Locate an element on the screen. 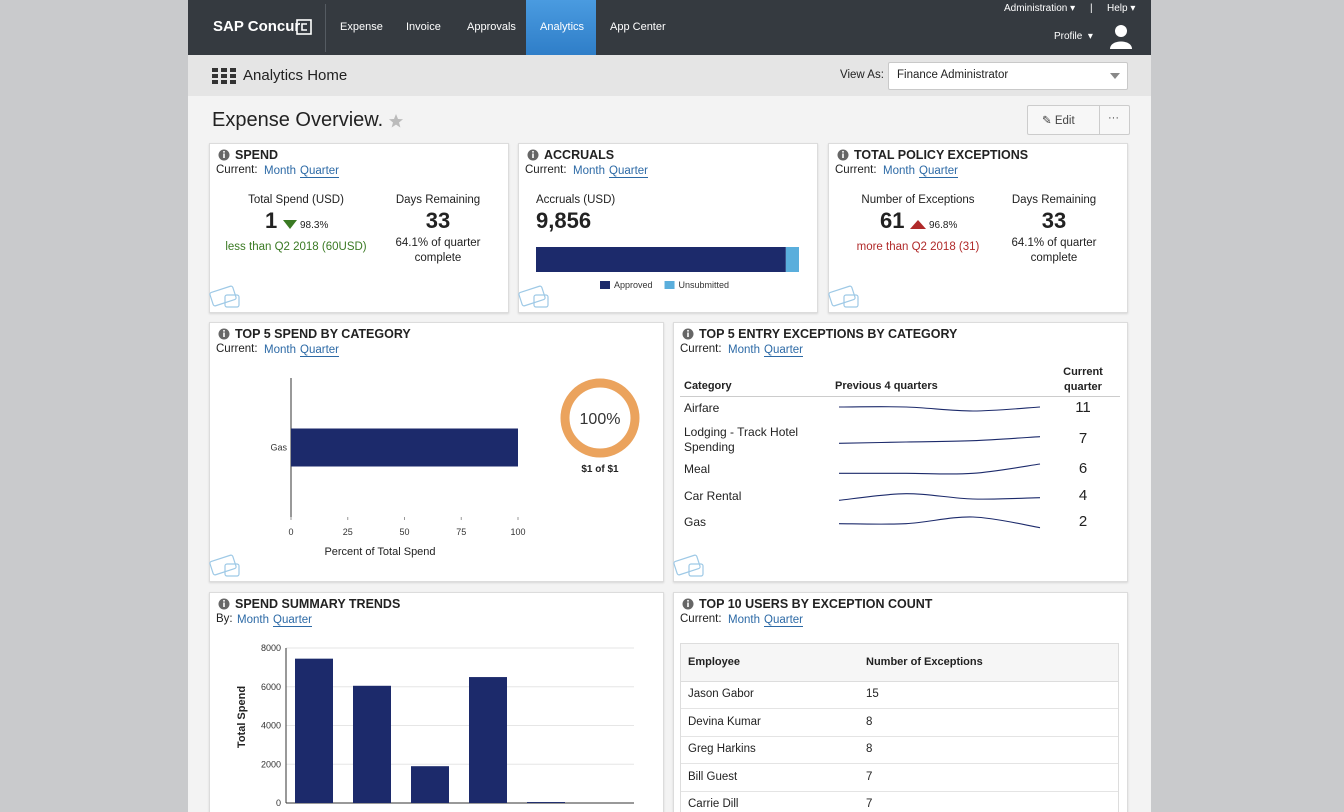 The width and height of the screenshot is (1344, 812). bar-segment is located at coordinates (792, 259).